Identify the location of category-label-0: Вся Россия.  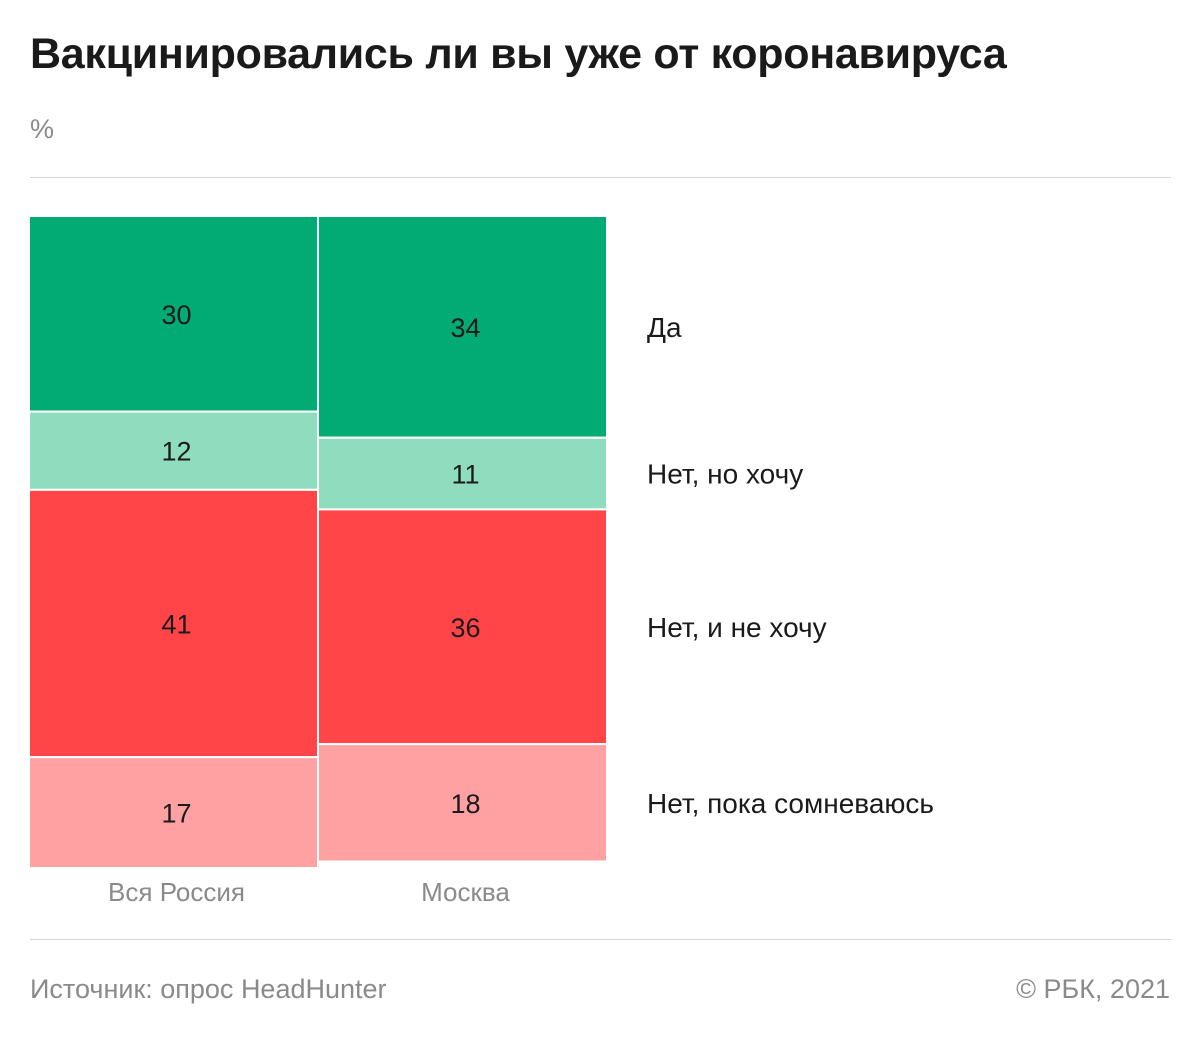
(176, 892).